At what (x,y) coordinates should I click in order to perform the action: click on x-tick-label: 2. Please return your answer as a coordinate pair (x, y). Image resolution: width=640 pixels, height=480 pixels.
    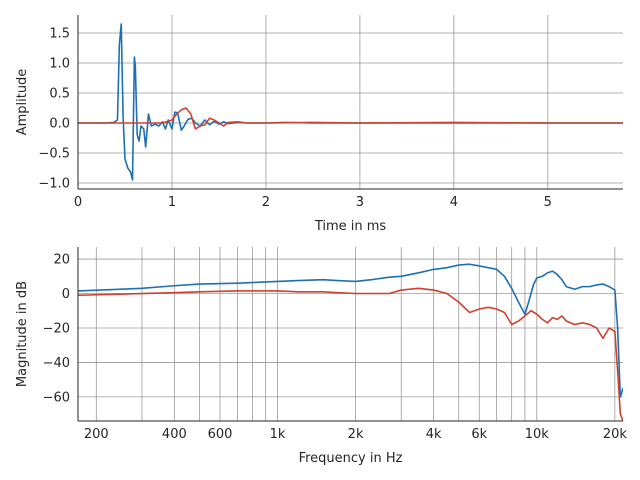
    Looking at the image, I should click on (266, 202).